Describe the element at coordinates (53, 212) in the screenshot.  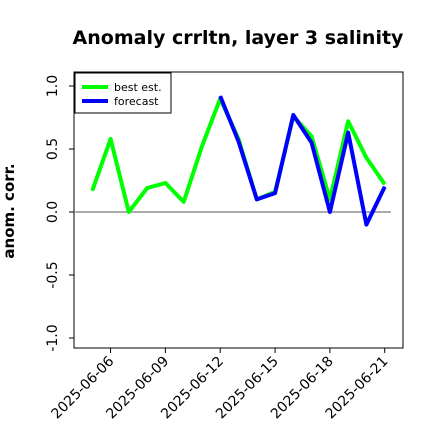
I see `y-tick-label: 0.0` at that location.